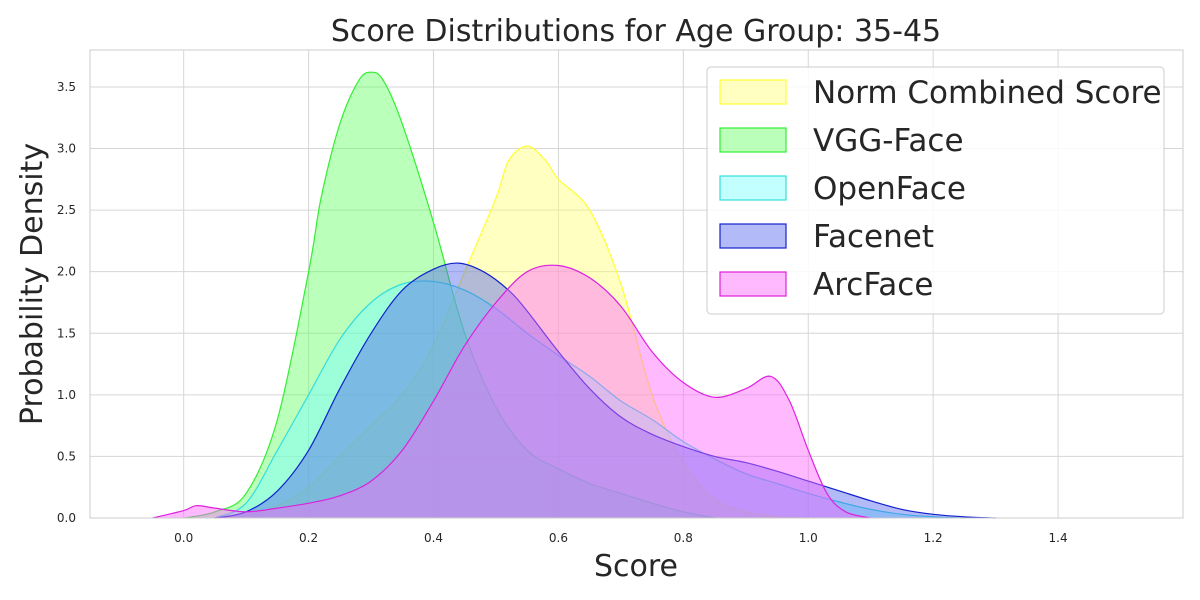  I want to click on x-tick-labels: 0.0 0.2 0.4 0.6 0.8 1.0 1.2 1.4, so click(620, 538).